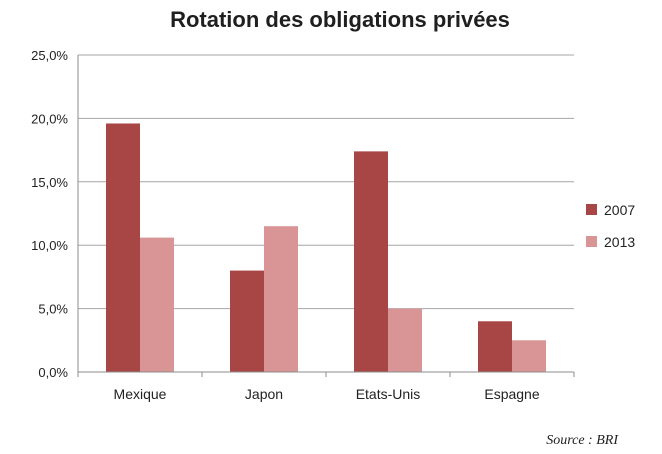 The width and height of the screenshot is (662, 454). What do you see at coordinates (247, 321) in the screenshot?
I see `bar-japon-2007` at bounding box center [247, 321].